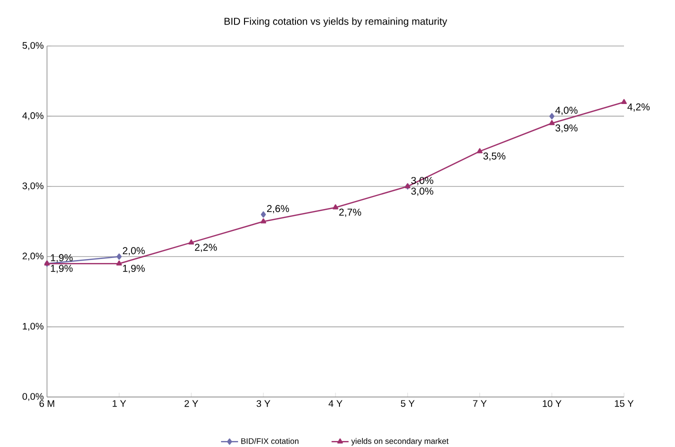 The width and height of the screenshot is (675, 447). Describe the element at coordinates (33, 116) in the screenshot. I see `y-tick-label: 4,0%` at that location.